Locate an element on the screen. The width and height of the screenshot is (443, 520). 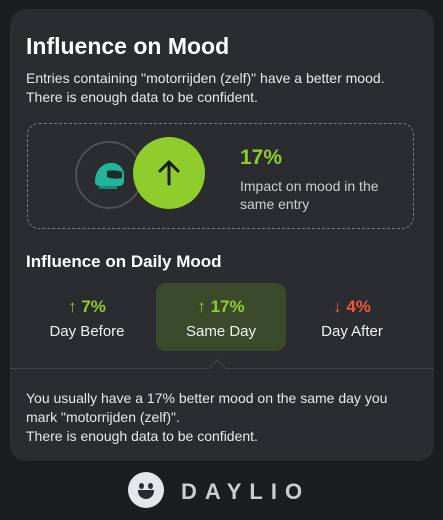
motorcycle-helmet-icon is located at coordinates (109, 175).